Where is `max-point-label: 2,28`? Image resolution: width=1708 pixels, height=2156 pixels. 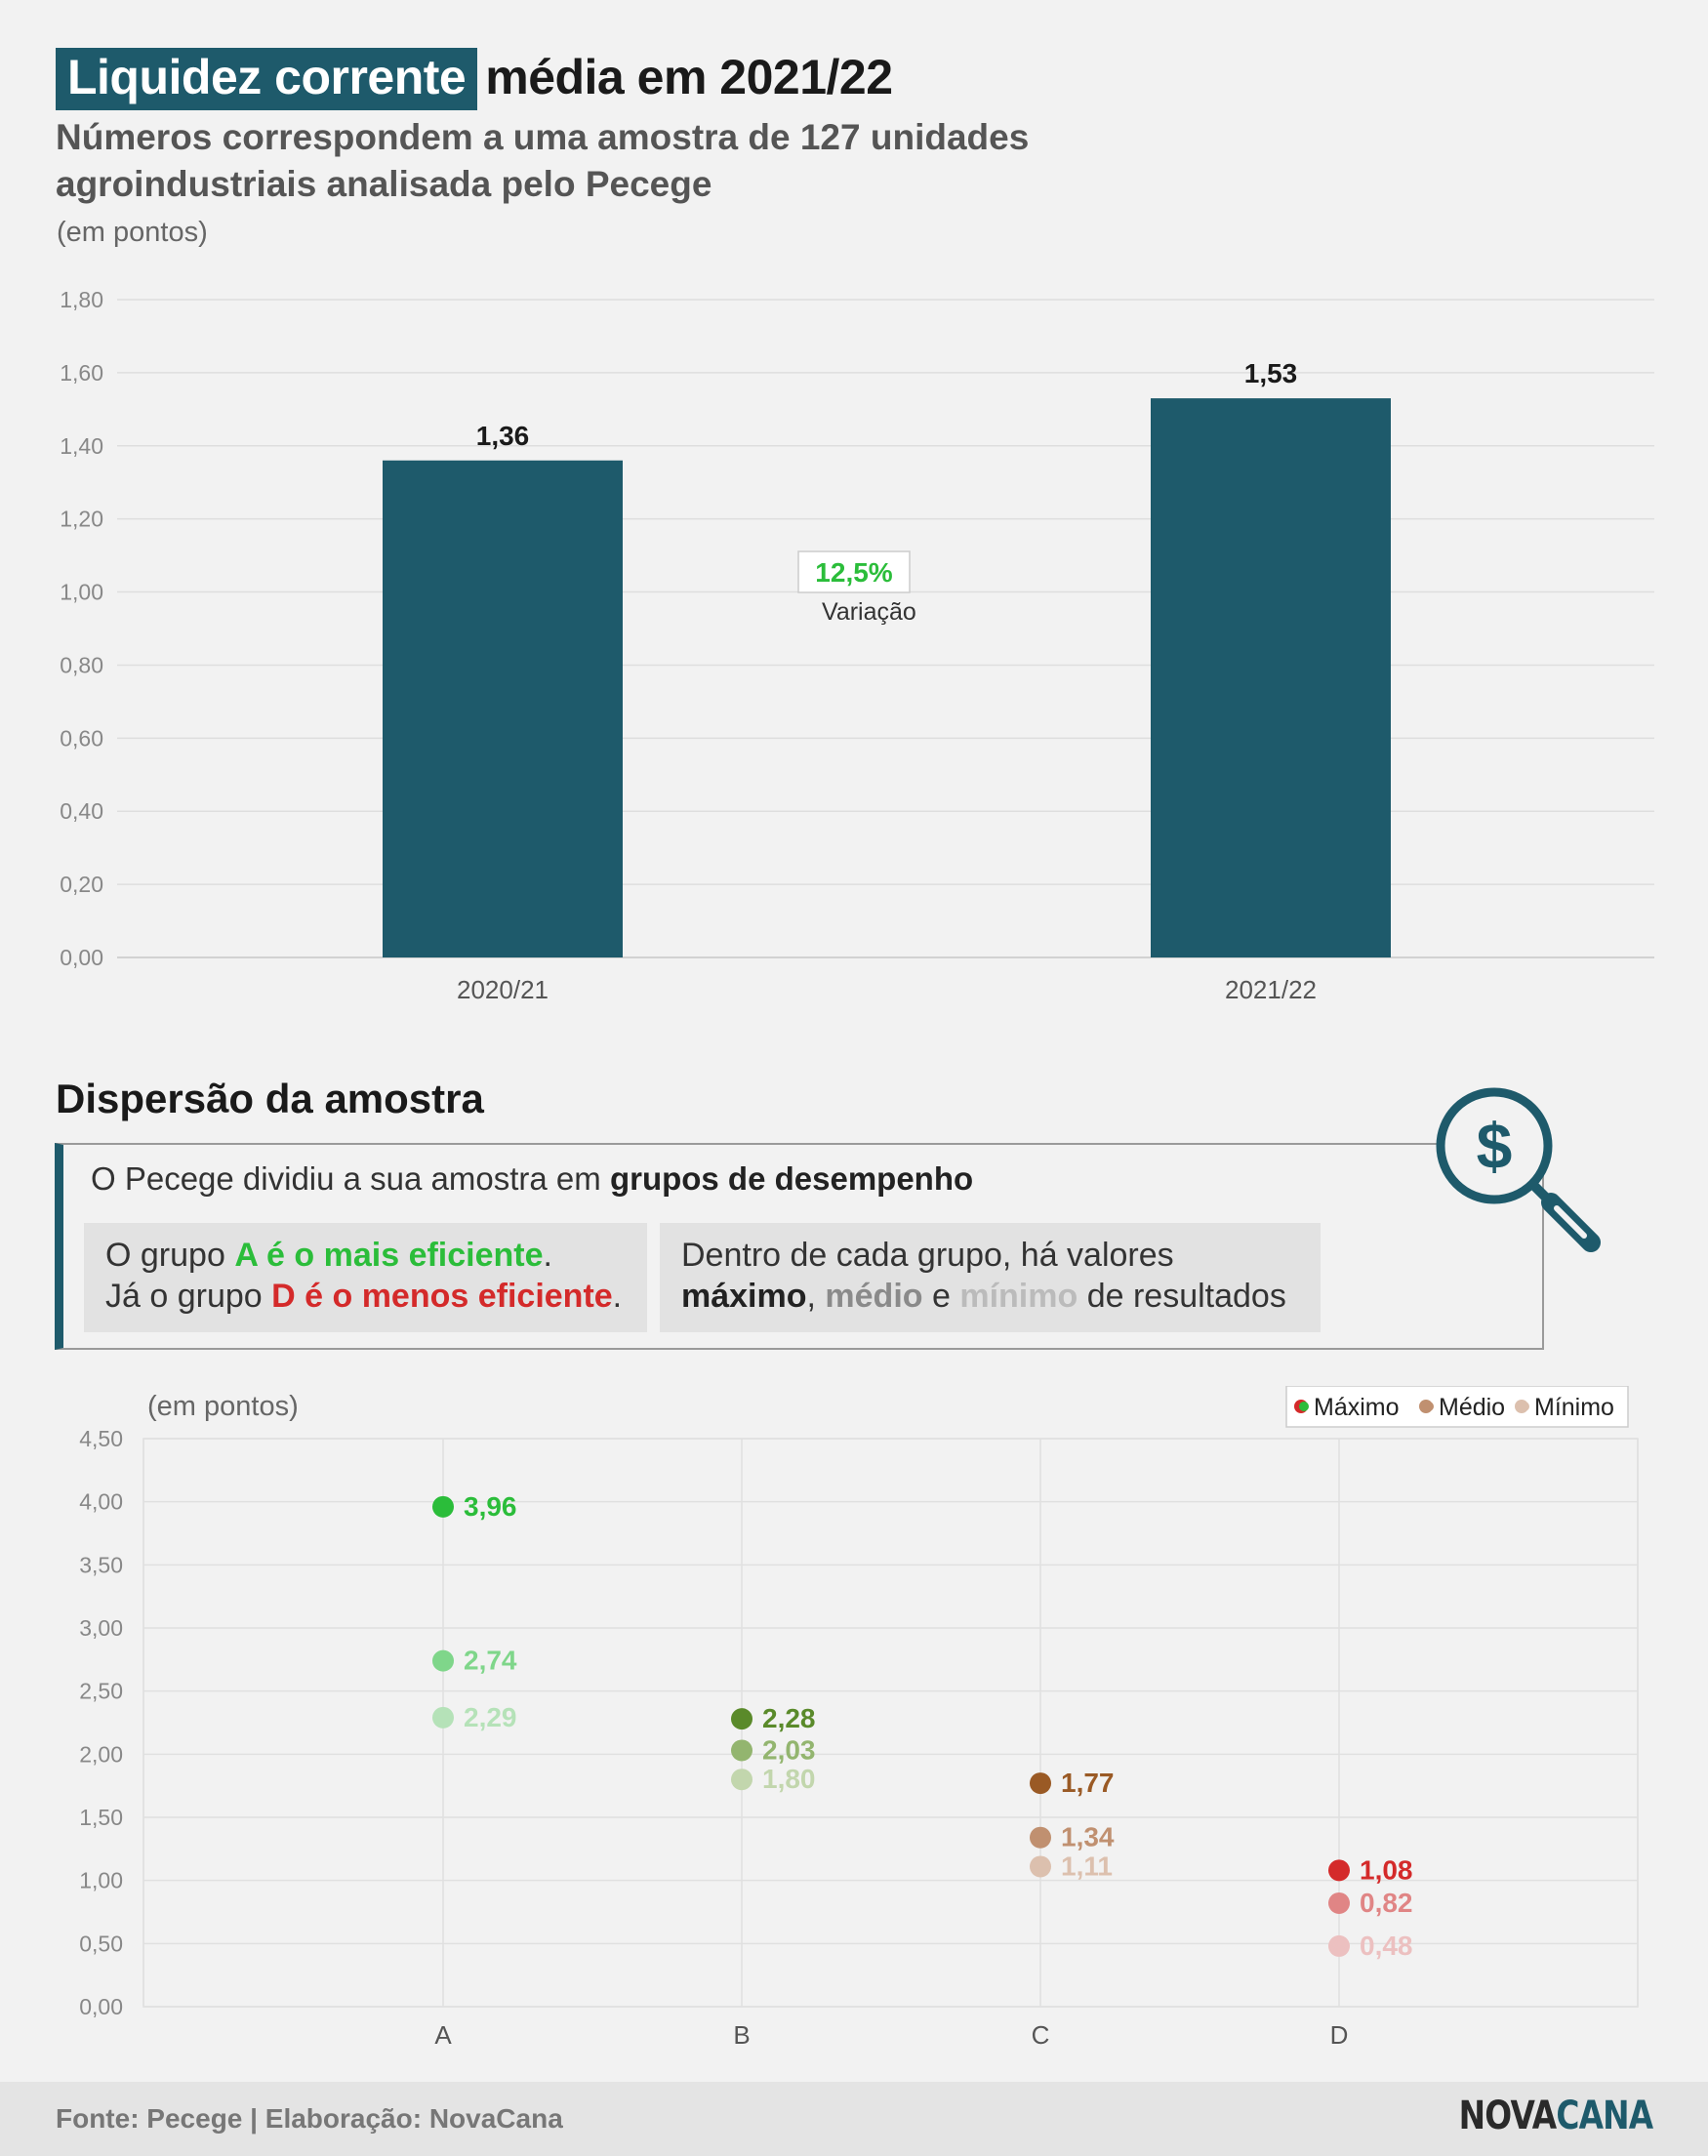
max-point-label: 2,28 is located at coordinates (789, 1718).